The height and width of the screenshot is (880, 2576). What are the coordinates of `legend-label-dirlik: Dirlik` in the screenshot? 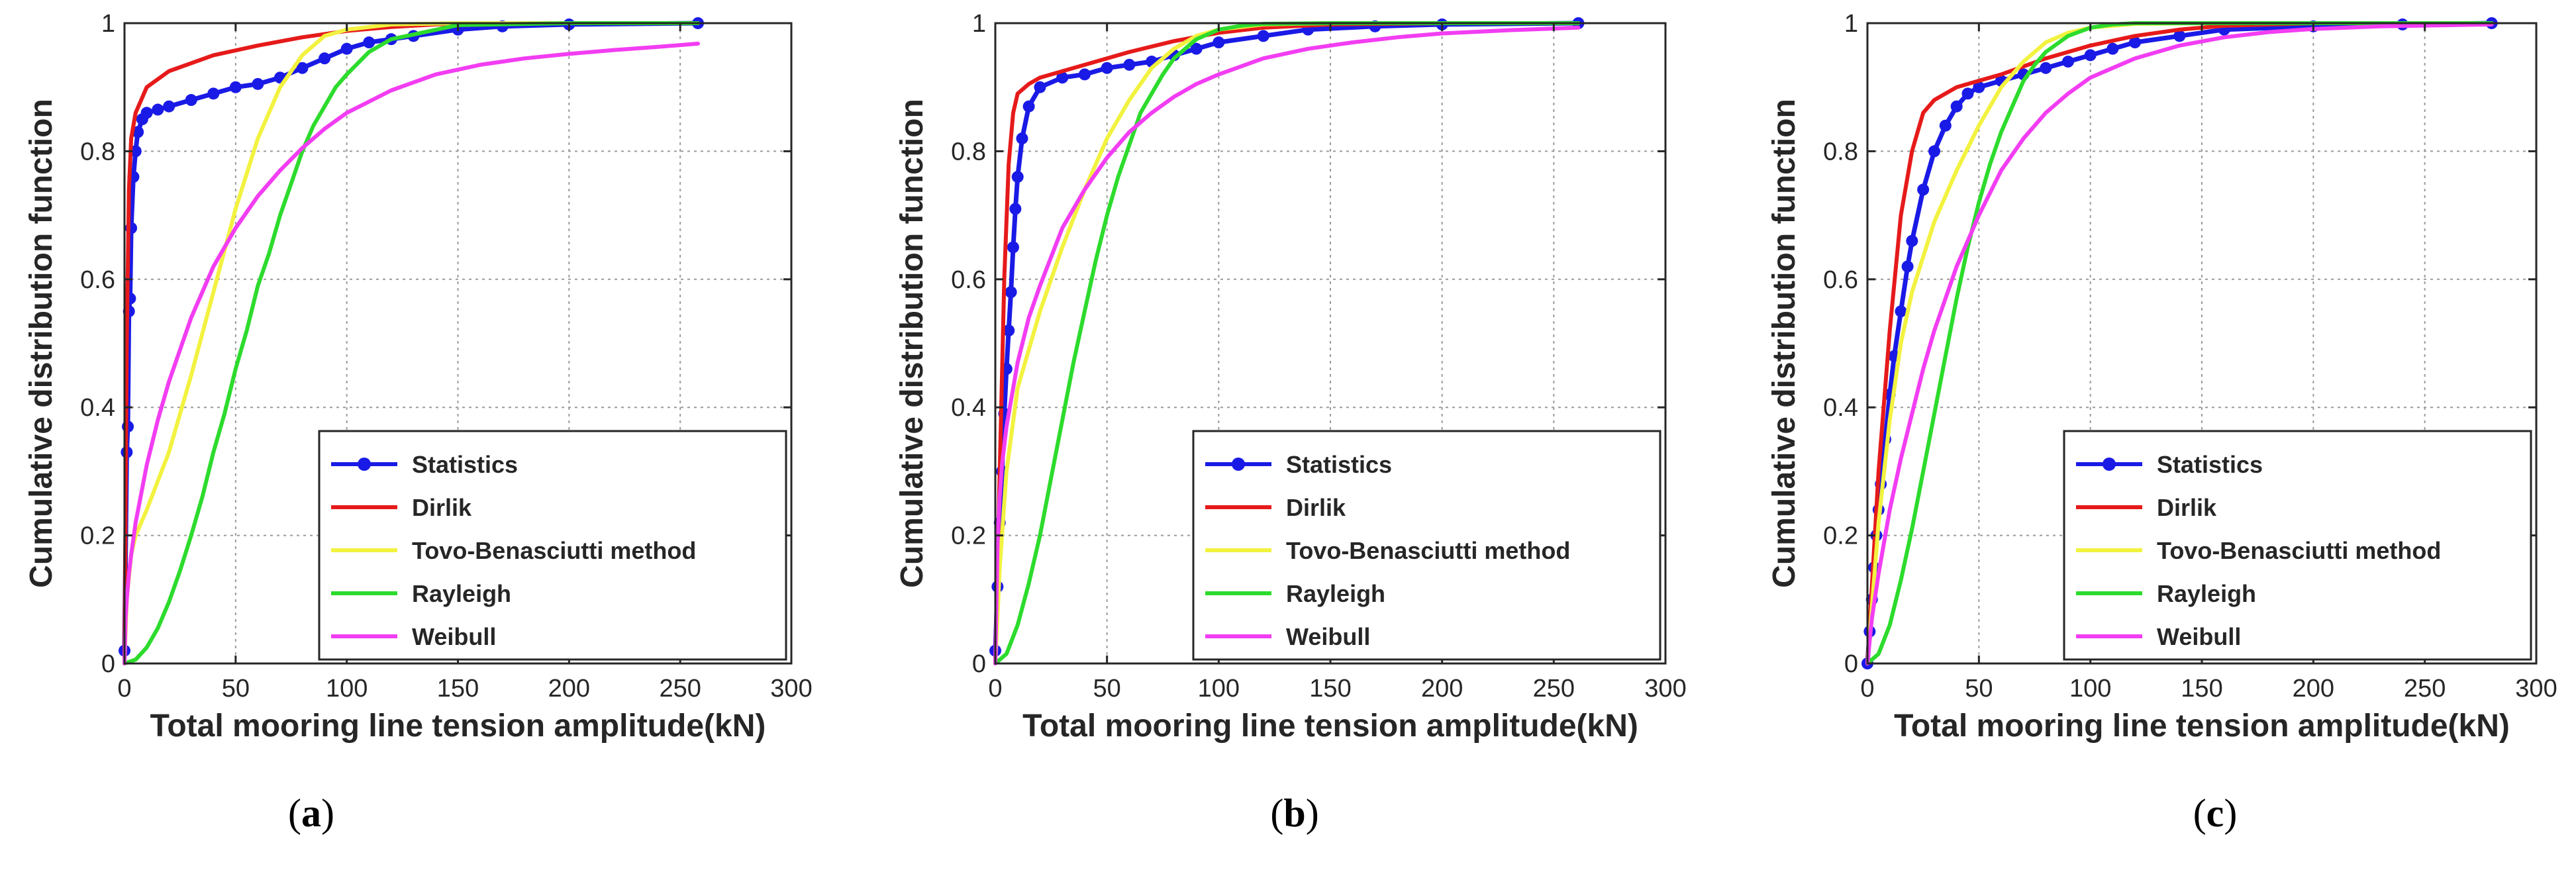 It's located at (442, 507).